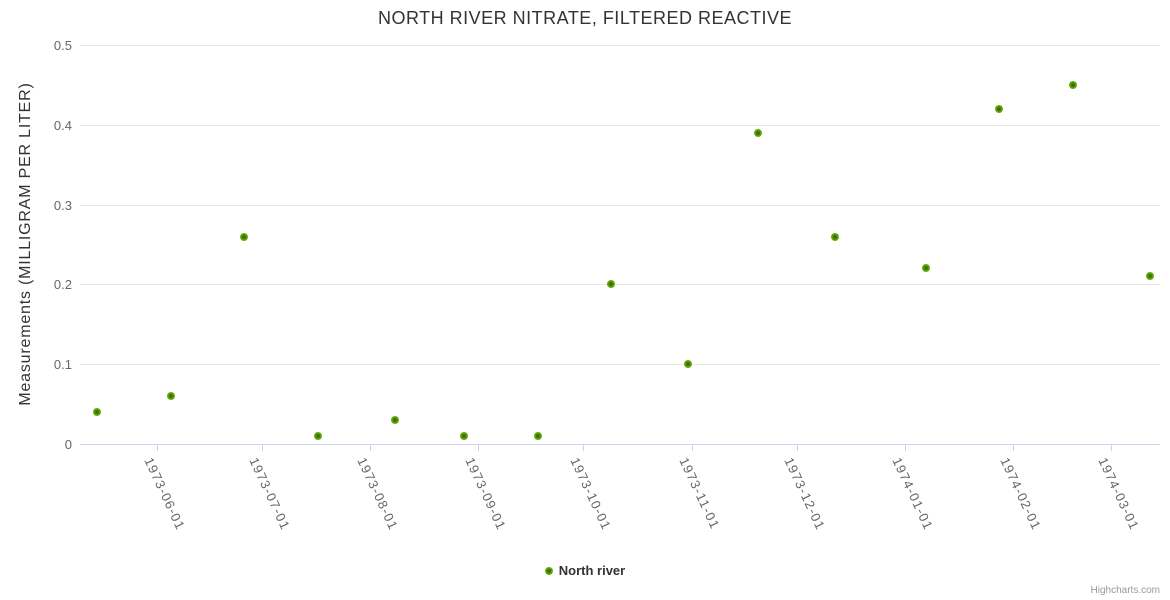 This screenshot has height=600, width=1170. What do you see at coordinates (68, 444) in the screenshot?
I see `y-axis-tick-label: 0` at bounding box center [68, 444].